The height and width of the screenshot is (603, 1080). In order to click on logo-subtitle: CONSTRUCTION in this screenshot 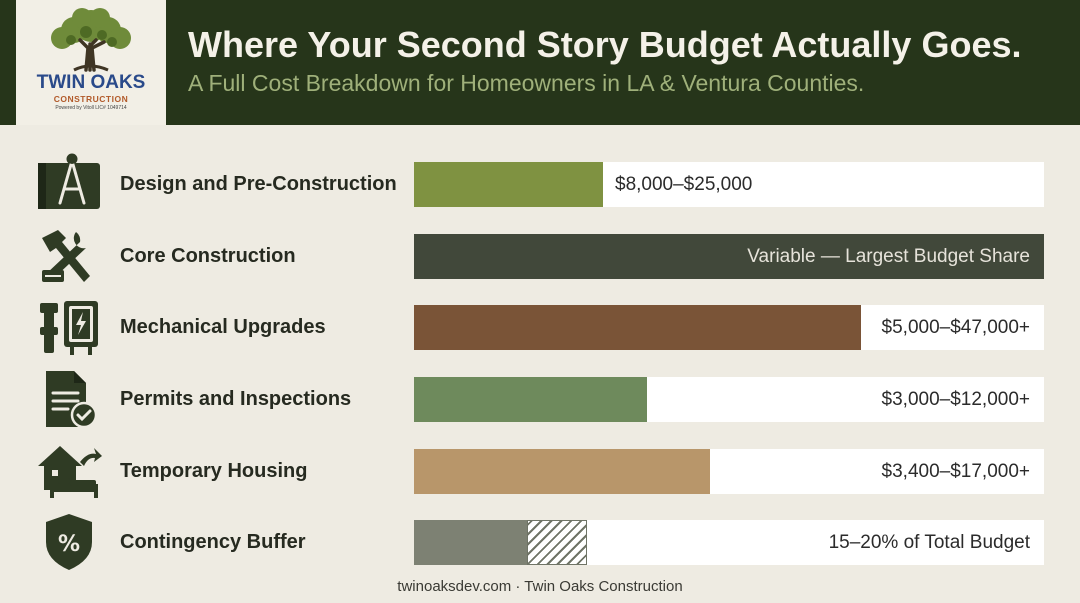, I will do `click(91, 99)`.